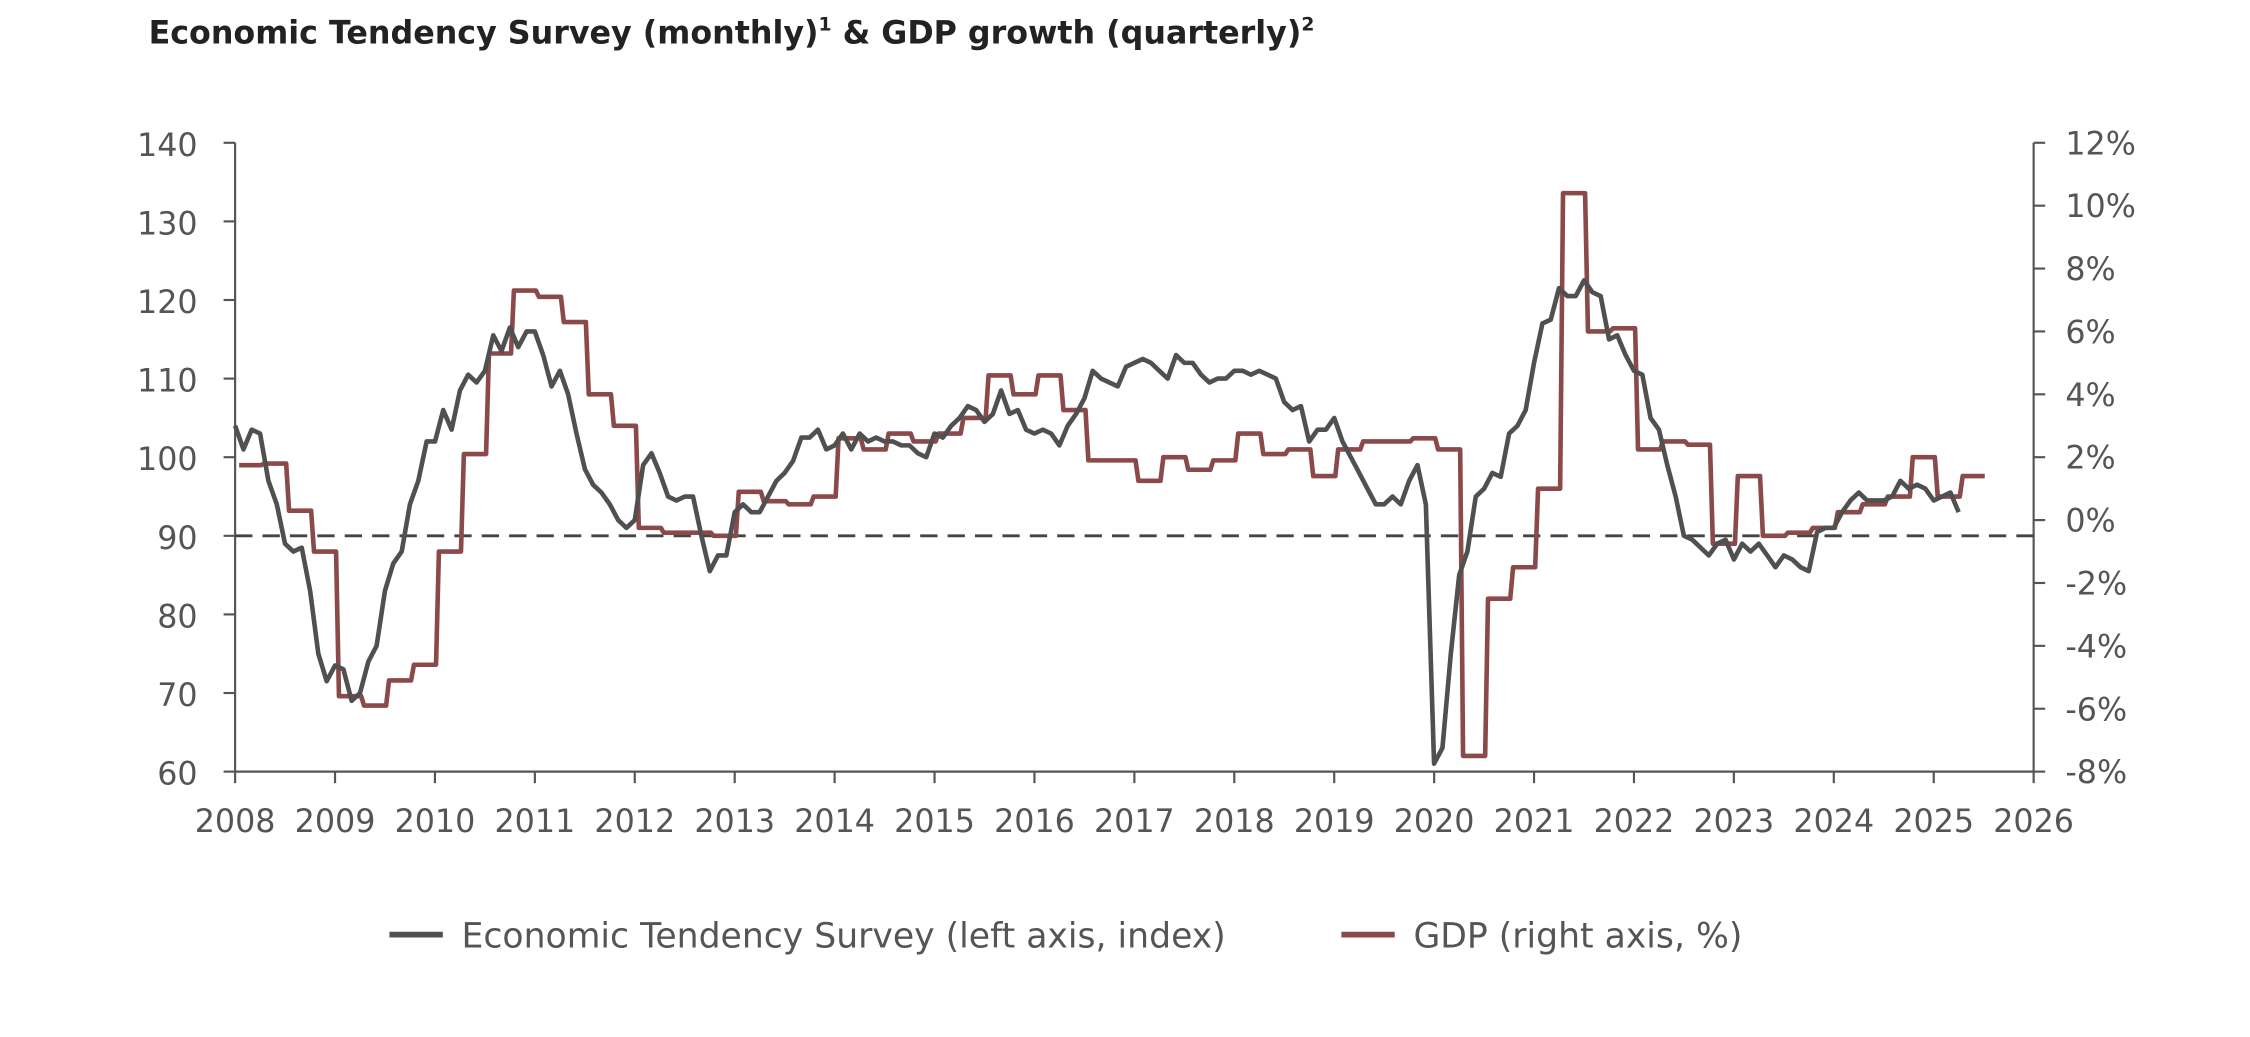  What do you see at coordinates (534, 822) in the screenshot?
I see `x-tick-label: 2011` at bounding box center [534, 822].